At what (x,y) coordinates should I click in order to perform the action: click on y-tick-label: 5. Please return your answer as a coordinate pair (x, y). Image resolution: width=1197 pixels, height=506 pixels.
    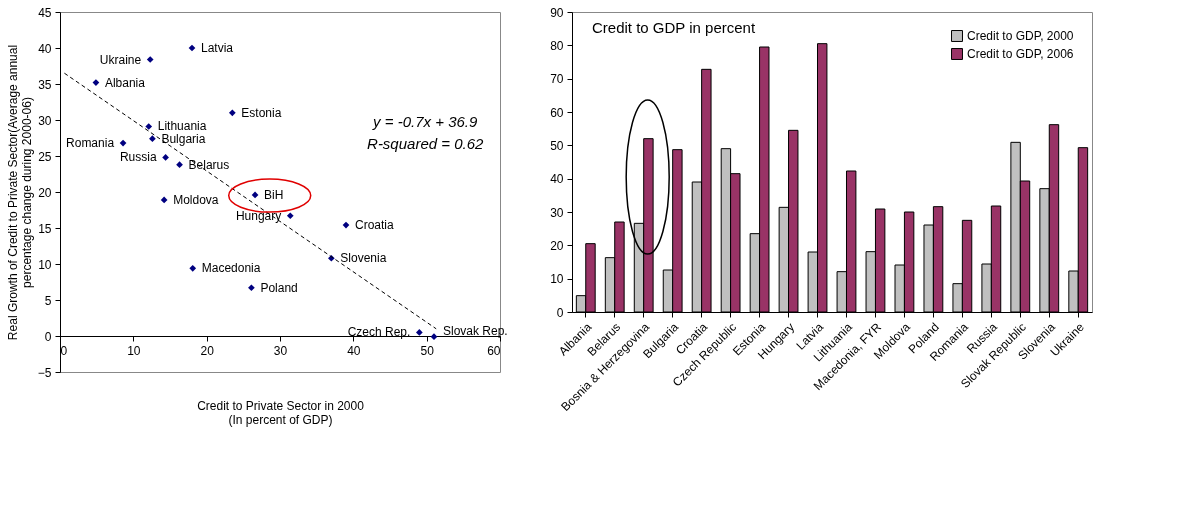
    Looking at the image, I should click on (48, 300).